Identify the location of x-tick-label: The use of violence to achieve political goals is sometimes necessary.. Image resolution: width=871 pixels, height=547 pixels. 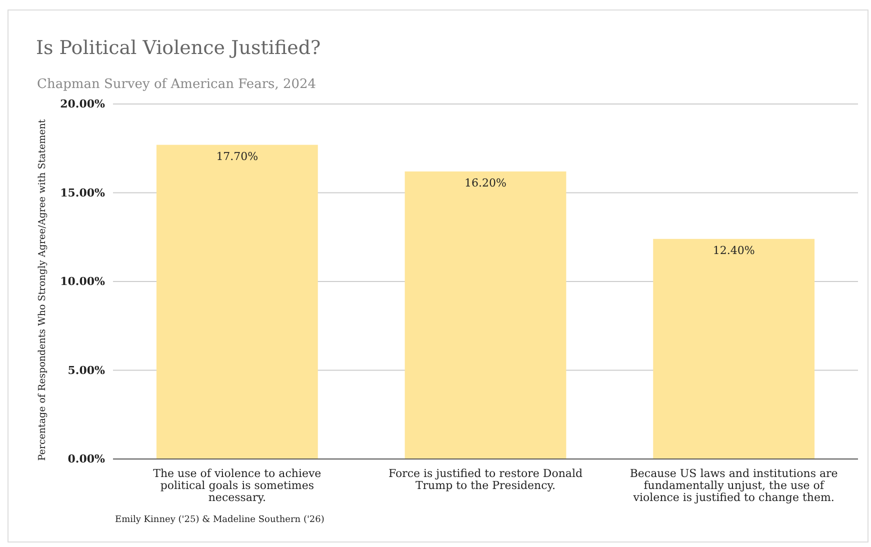
(237, 485).